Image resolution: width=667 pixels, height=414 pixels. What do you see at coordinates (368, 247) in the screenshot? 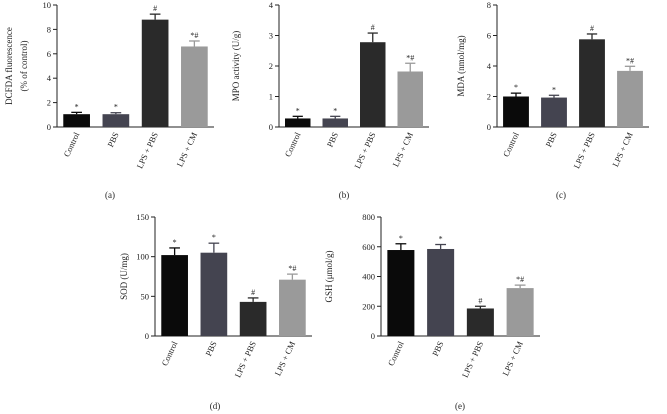
I see `y-tick-label: 600` at bounding box center [368, 247].